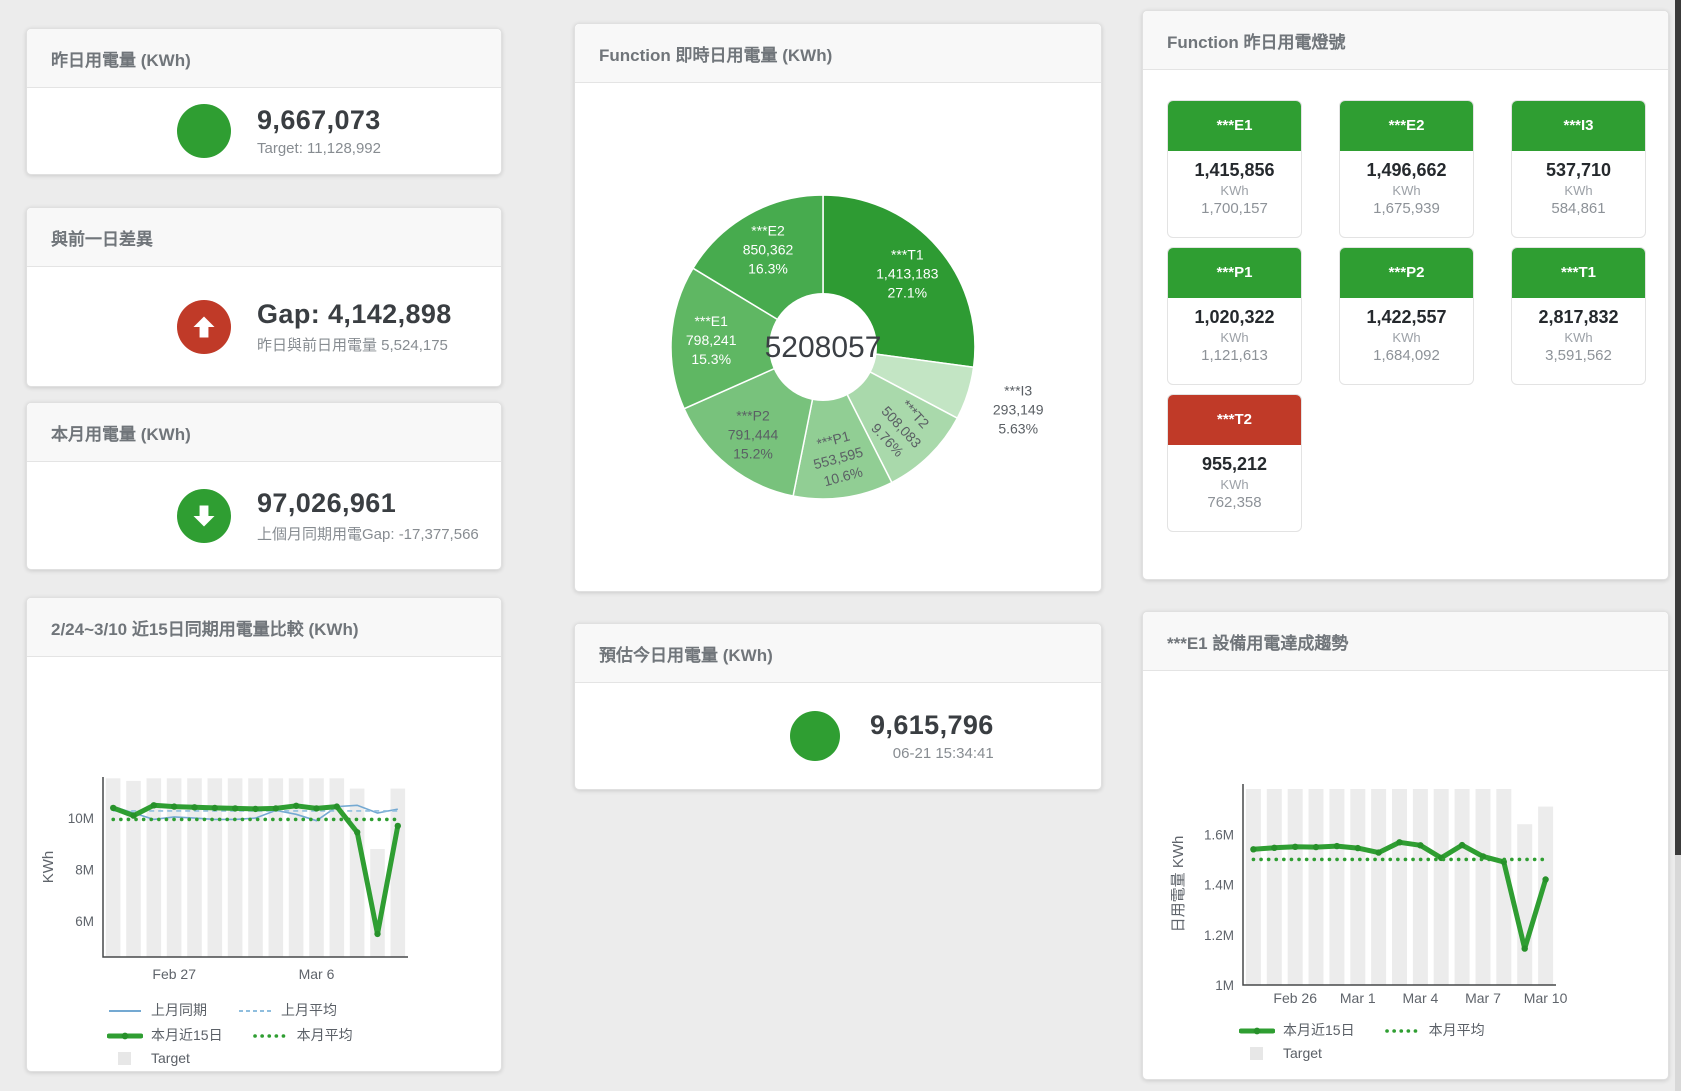  I want to click on donut-slice-label: ***E2 850,362 16.3%, so click(768, 249).